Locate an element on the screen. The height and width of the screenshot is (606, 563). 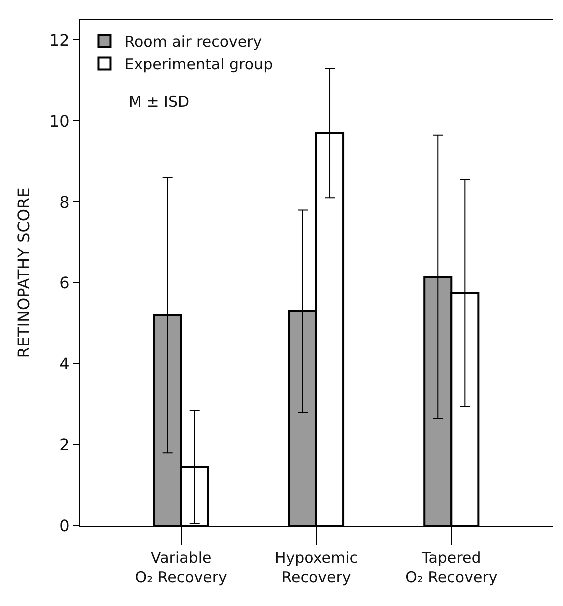
annotation: M ± ISD is located at coordinates (159, 102).